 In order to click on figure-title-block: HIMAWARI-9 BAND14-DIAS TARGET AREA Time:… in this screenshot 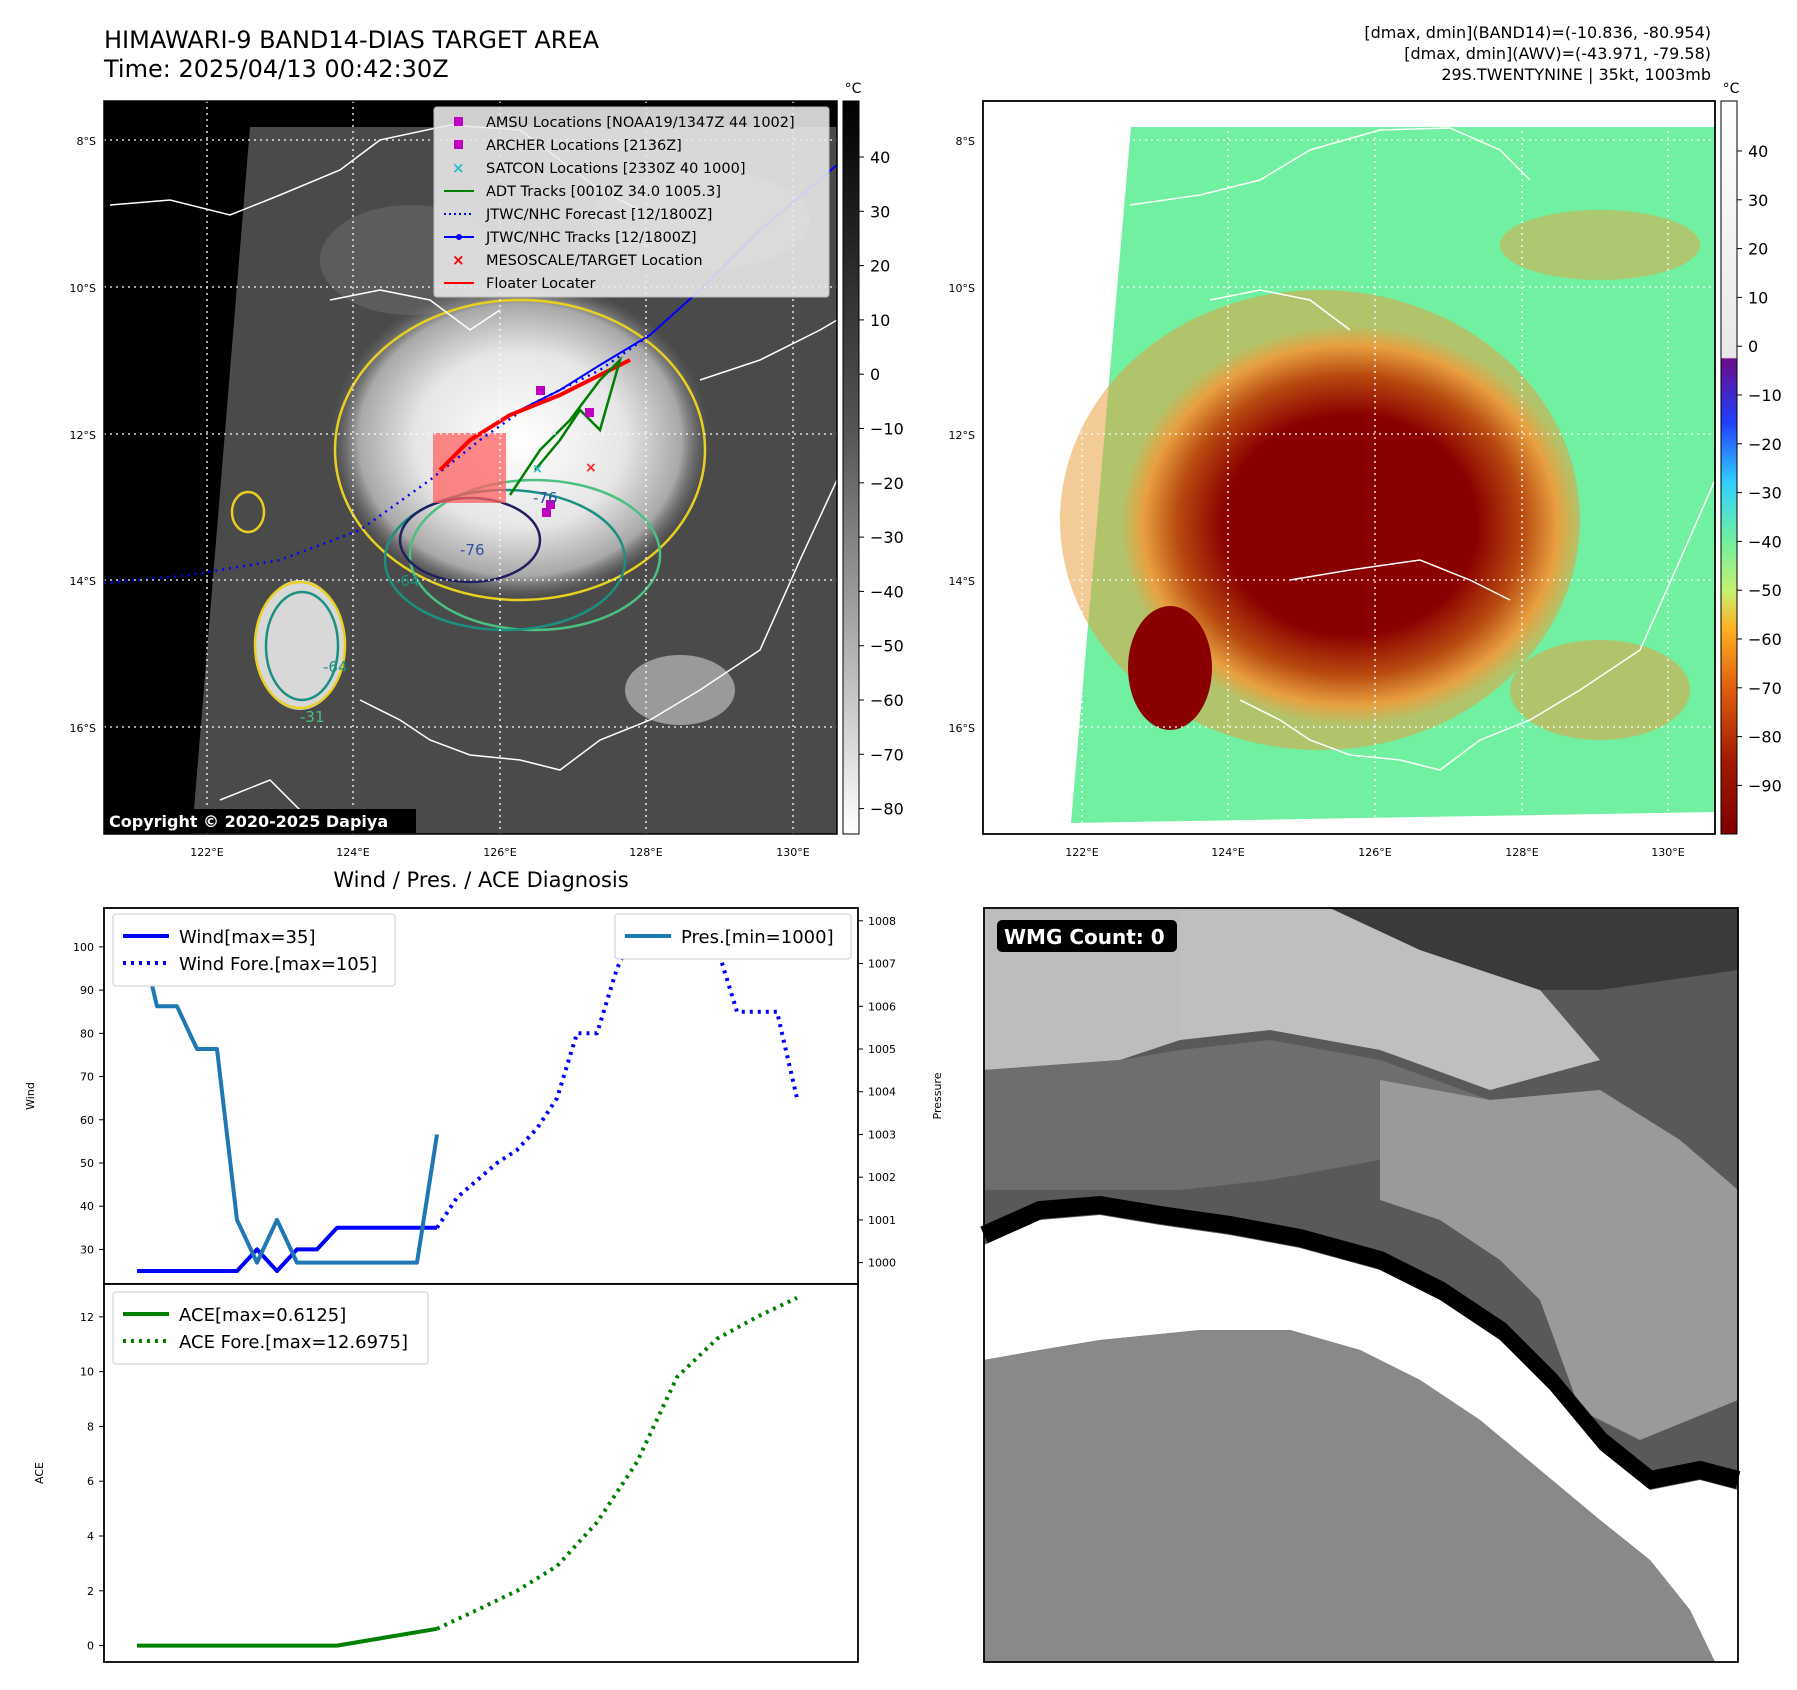, I will do `click(351, 55)`.